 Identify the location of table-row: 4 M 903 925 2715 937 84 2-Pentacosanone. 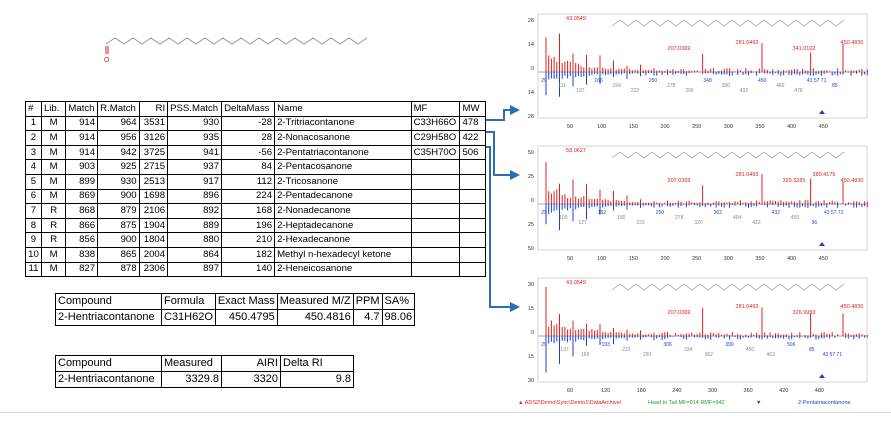
(255, 167).